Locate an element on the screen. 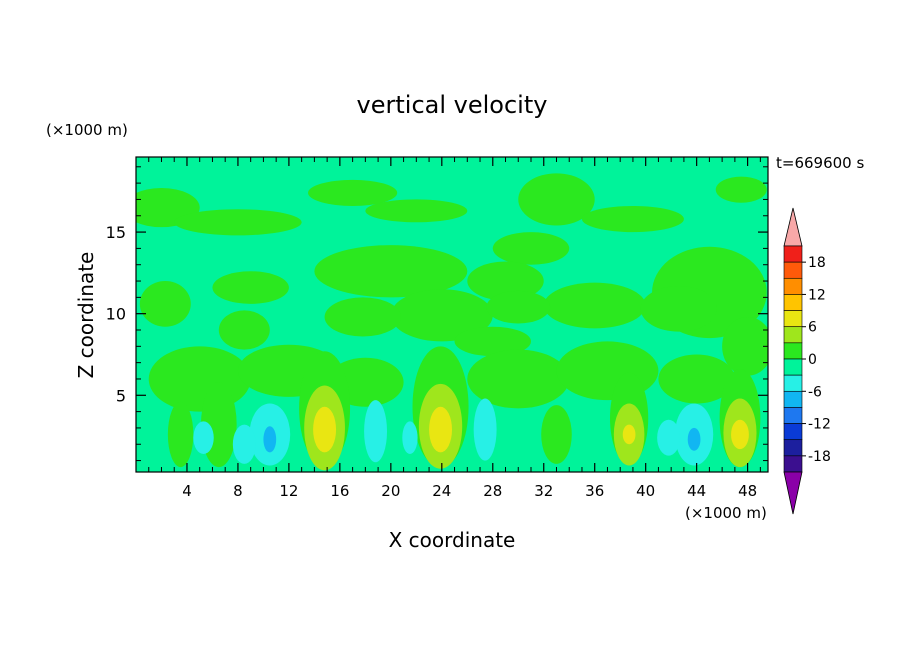 Image resolution: width=904 pixels, height=654 pixels. x-tick-label: 32 is located at coordinates (543, 491).